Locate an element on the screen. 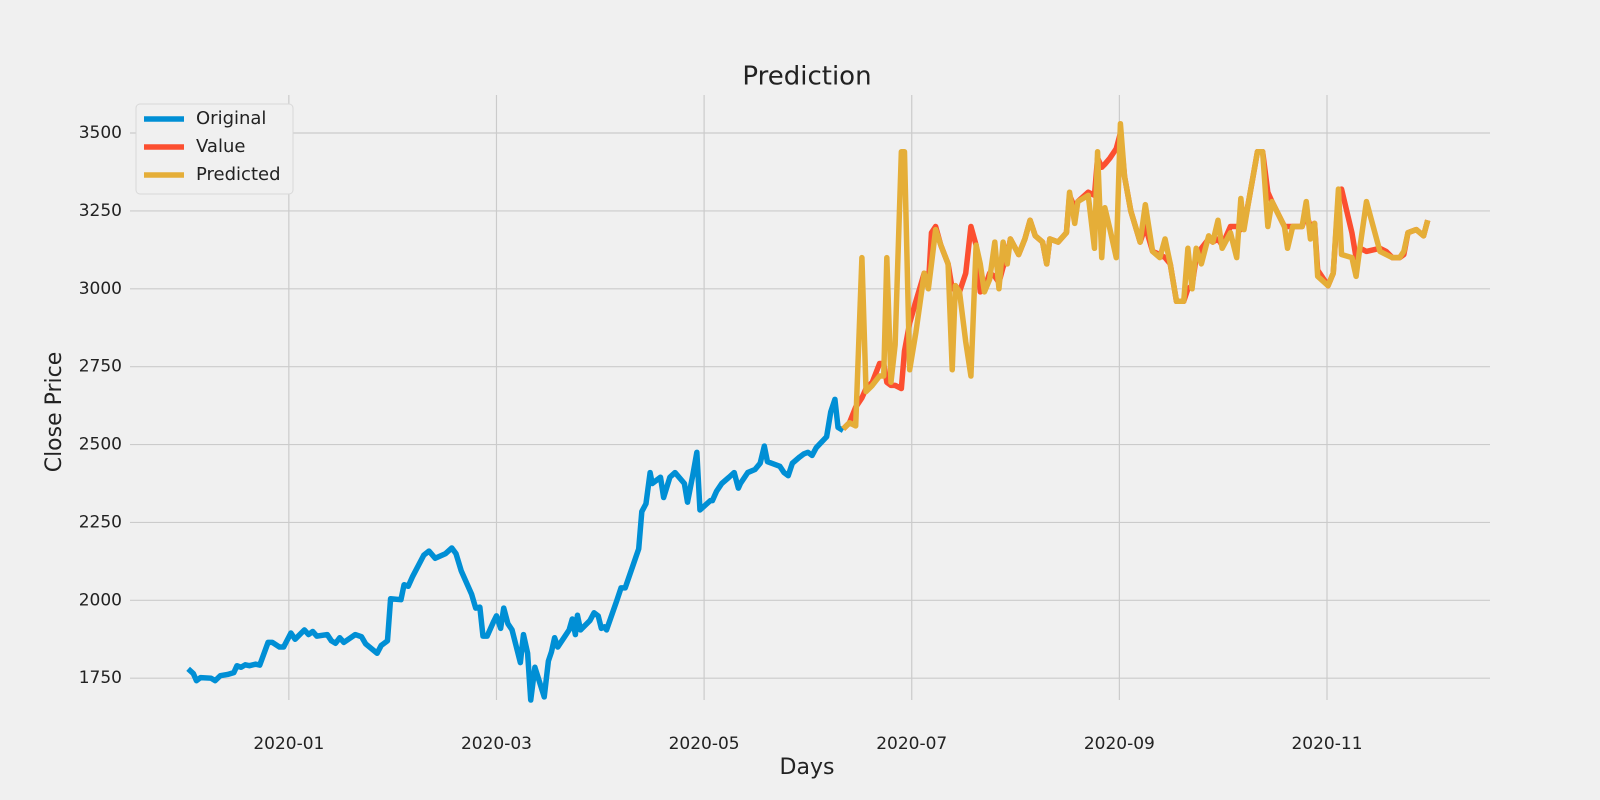 The width and height of the screenshot is (1600, 800). series-line is located at coordinates (1136, 275).